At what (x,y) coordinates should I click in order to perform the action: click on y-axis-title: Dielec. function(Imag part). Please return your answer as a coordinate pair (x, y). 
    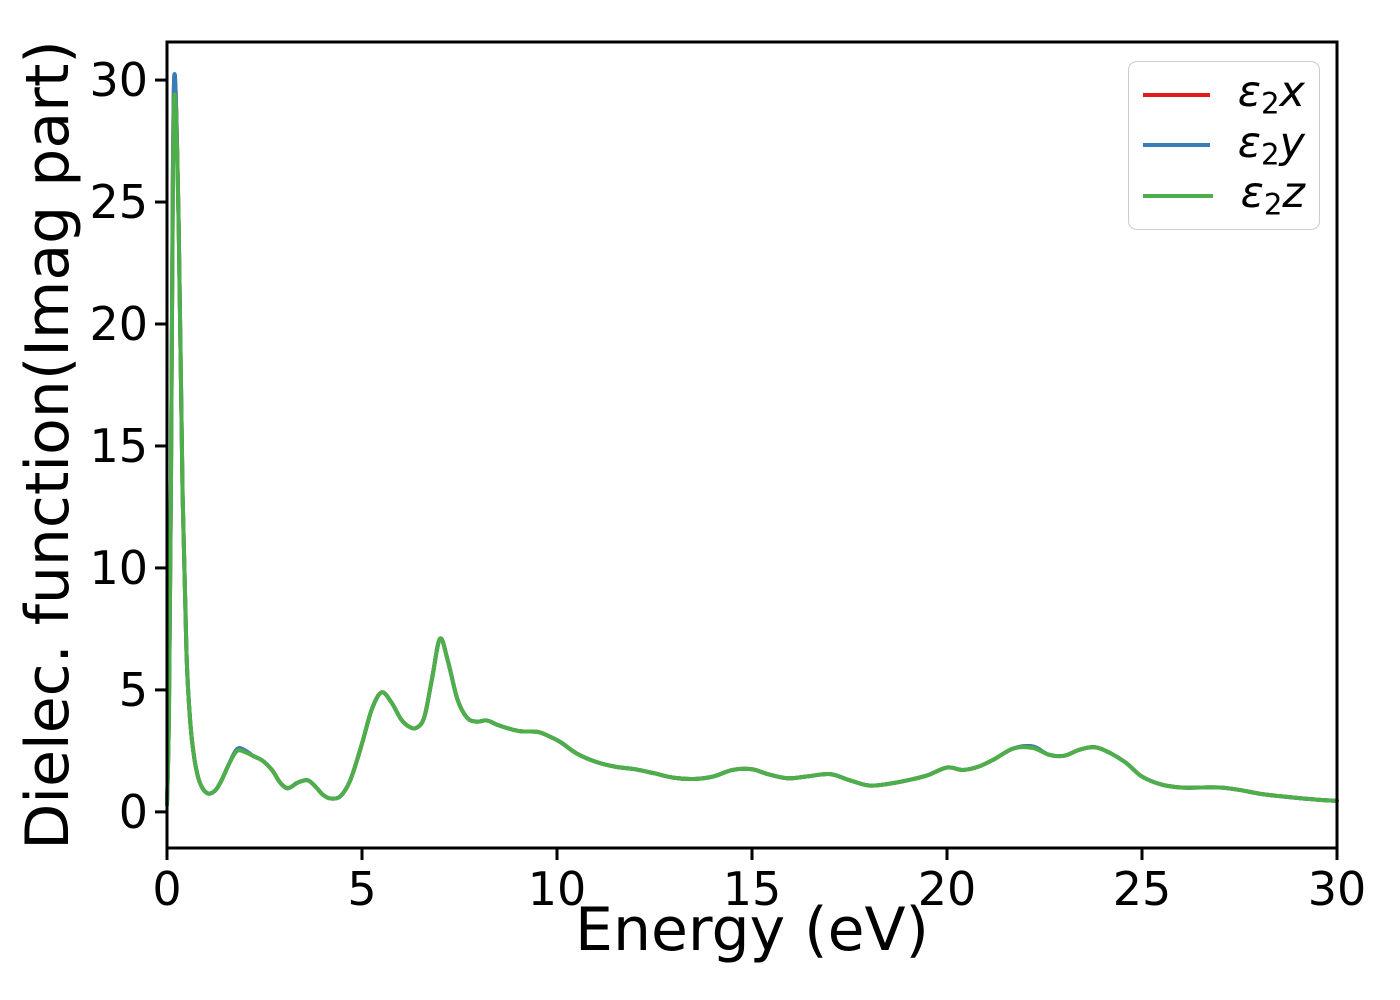
    Looking at the image, I should click on (48, 445).